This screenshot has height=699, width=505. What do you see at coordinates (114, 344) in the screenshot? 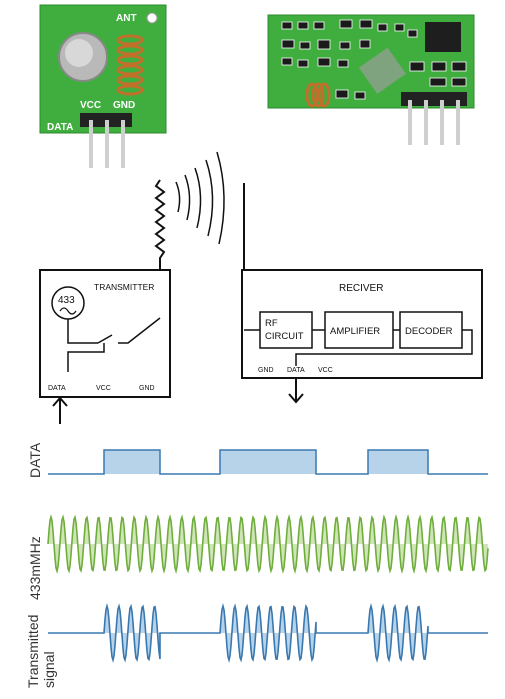
I see `tx-switch-wiring` at bounding box center [114, 344].